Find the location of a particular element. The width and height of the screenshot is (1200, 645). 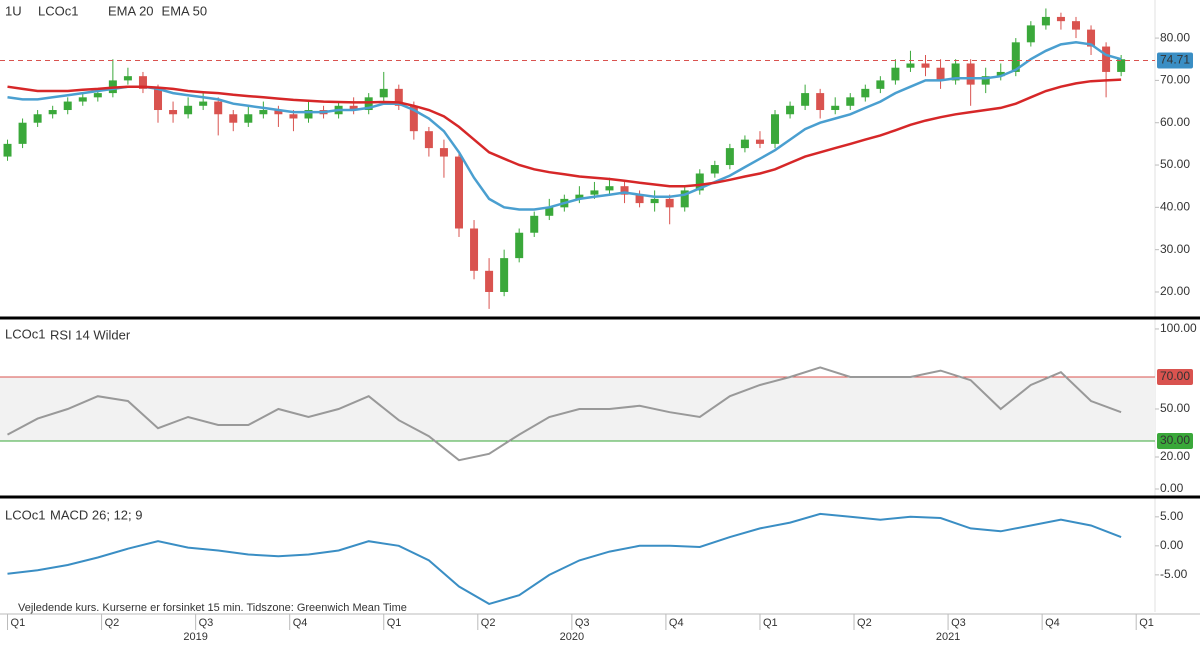

level-label: 70.00 is located at coordinates (1175, 376).